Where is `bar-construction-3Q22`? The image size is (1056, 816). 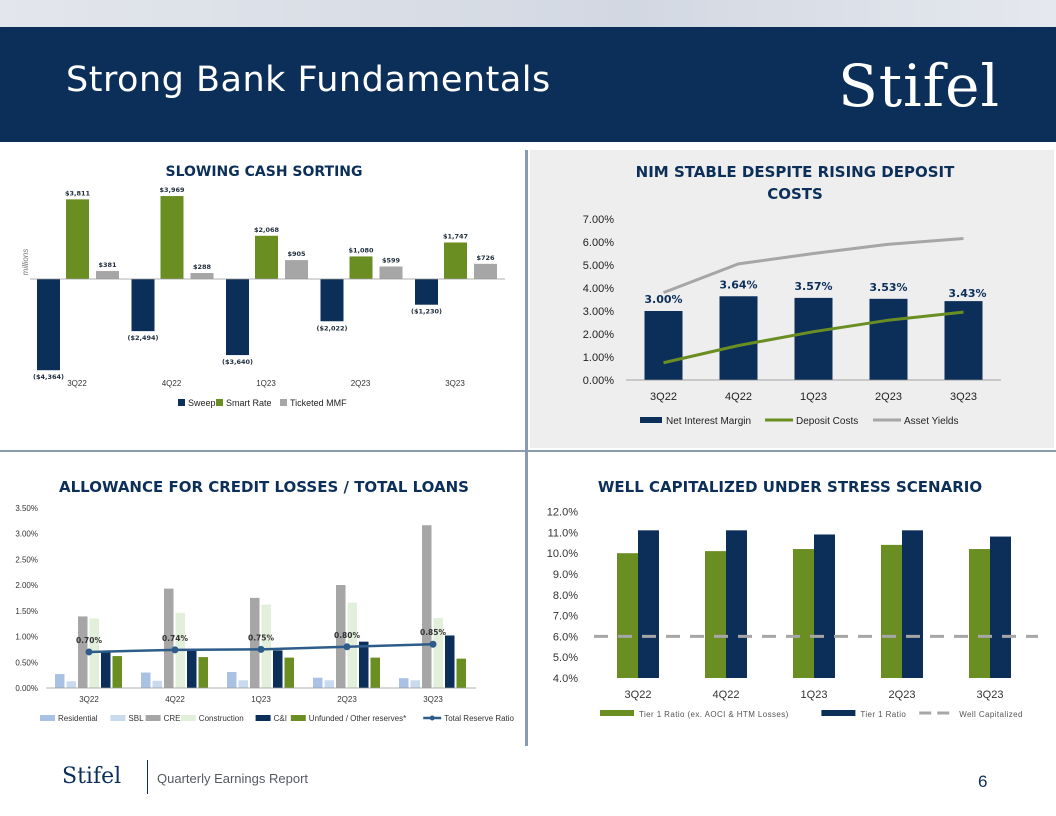 bar-construction-3Q22 is located at coordinates (94, 653).